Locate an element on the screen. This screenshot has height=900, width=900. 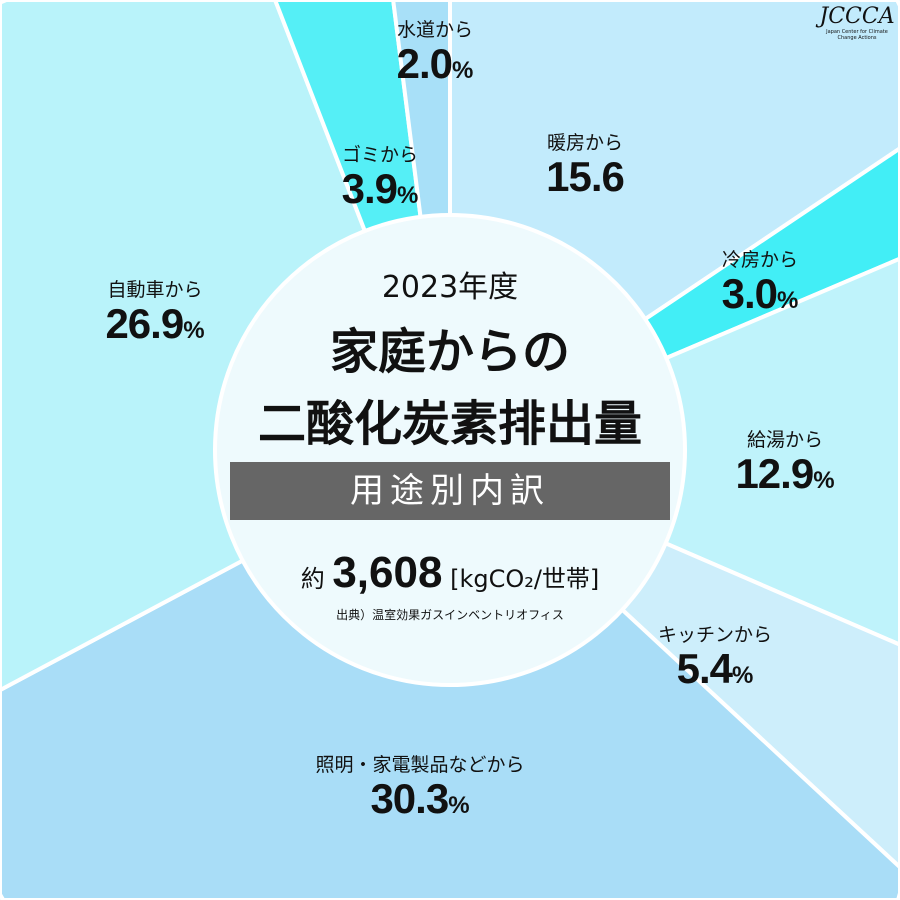
slice-category: 照明・家電製品などから is located at coordinates (420, 765).